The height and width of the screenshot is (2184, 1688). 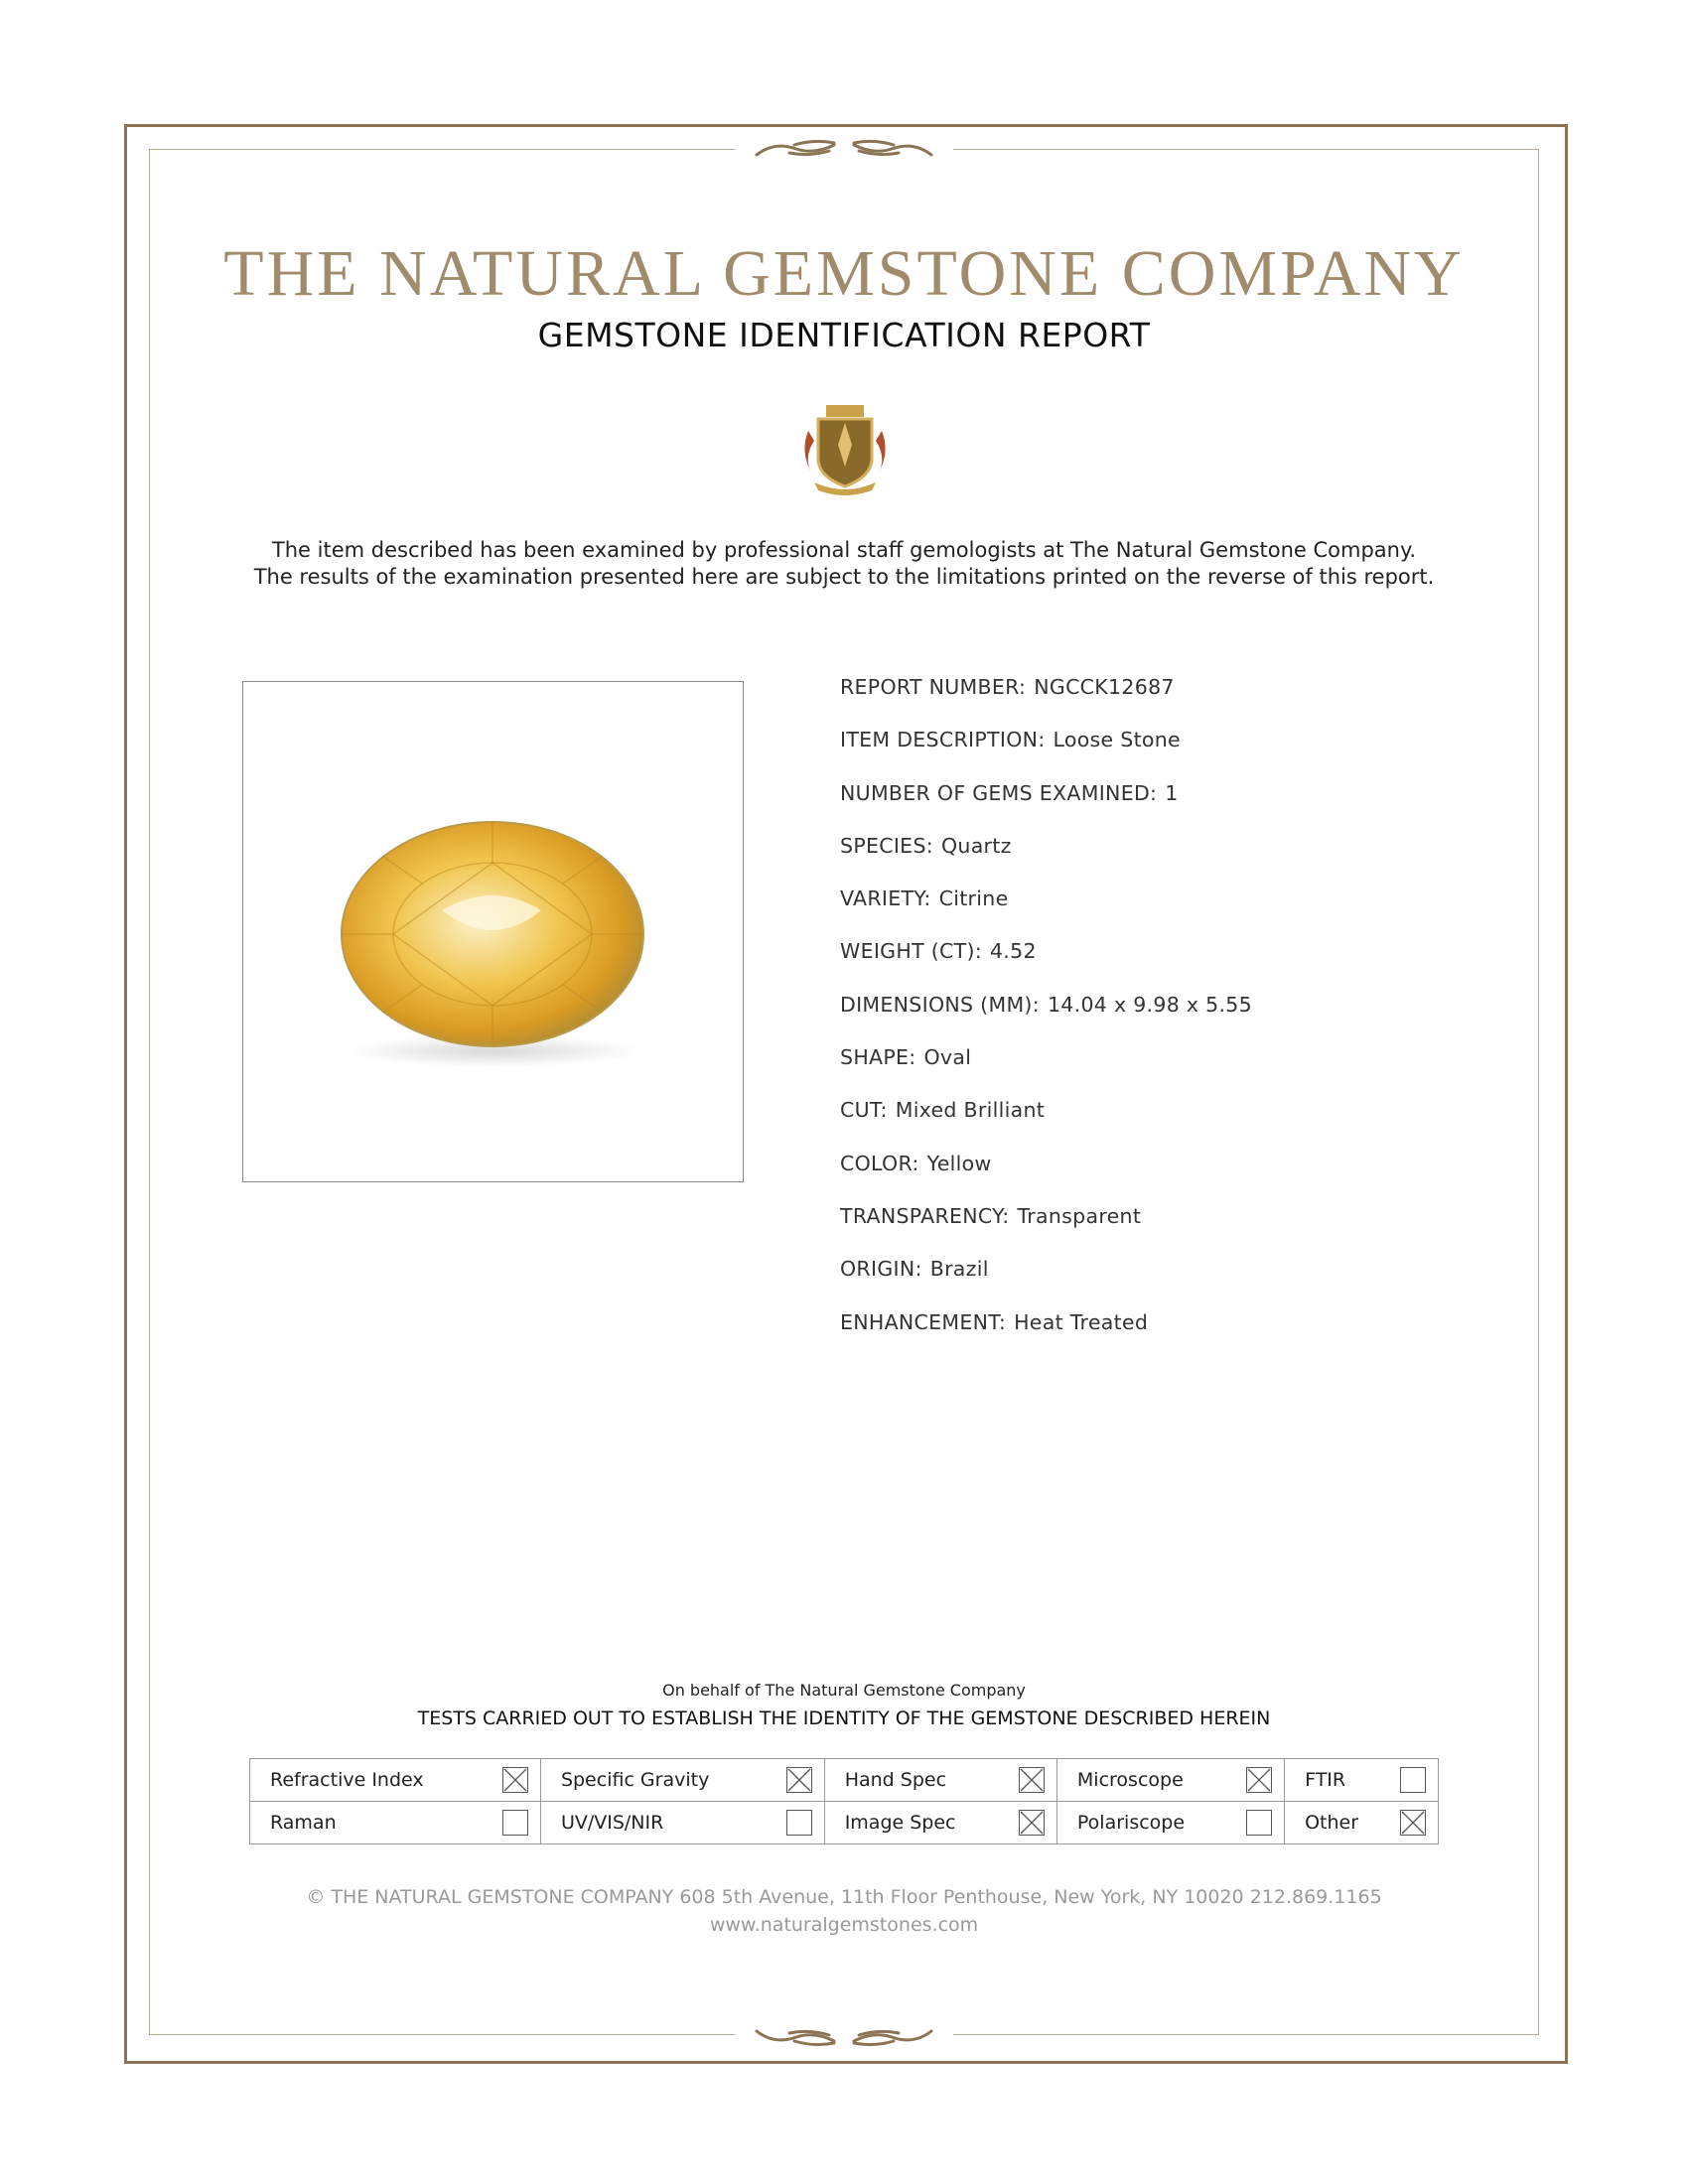 I want to click on field-value: NGCCK12687, so click(x=1104, y=687).